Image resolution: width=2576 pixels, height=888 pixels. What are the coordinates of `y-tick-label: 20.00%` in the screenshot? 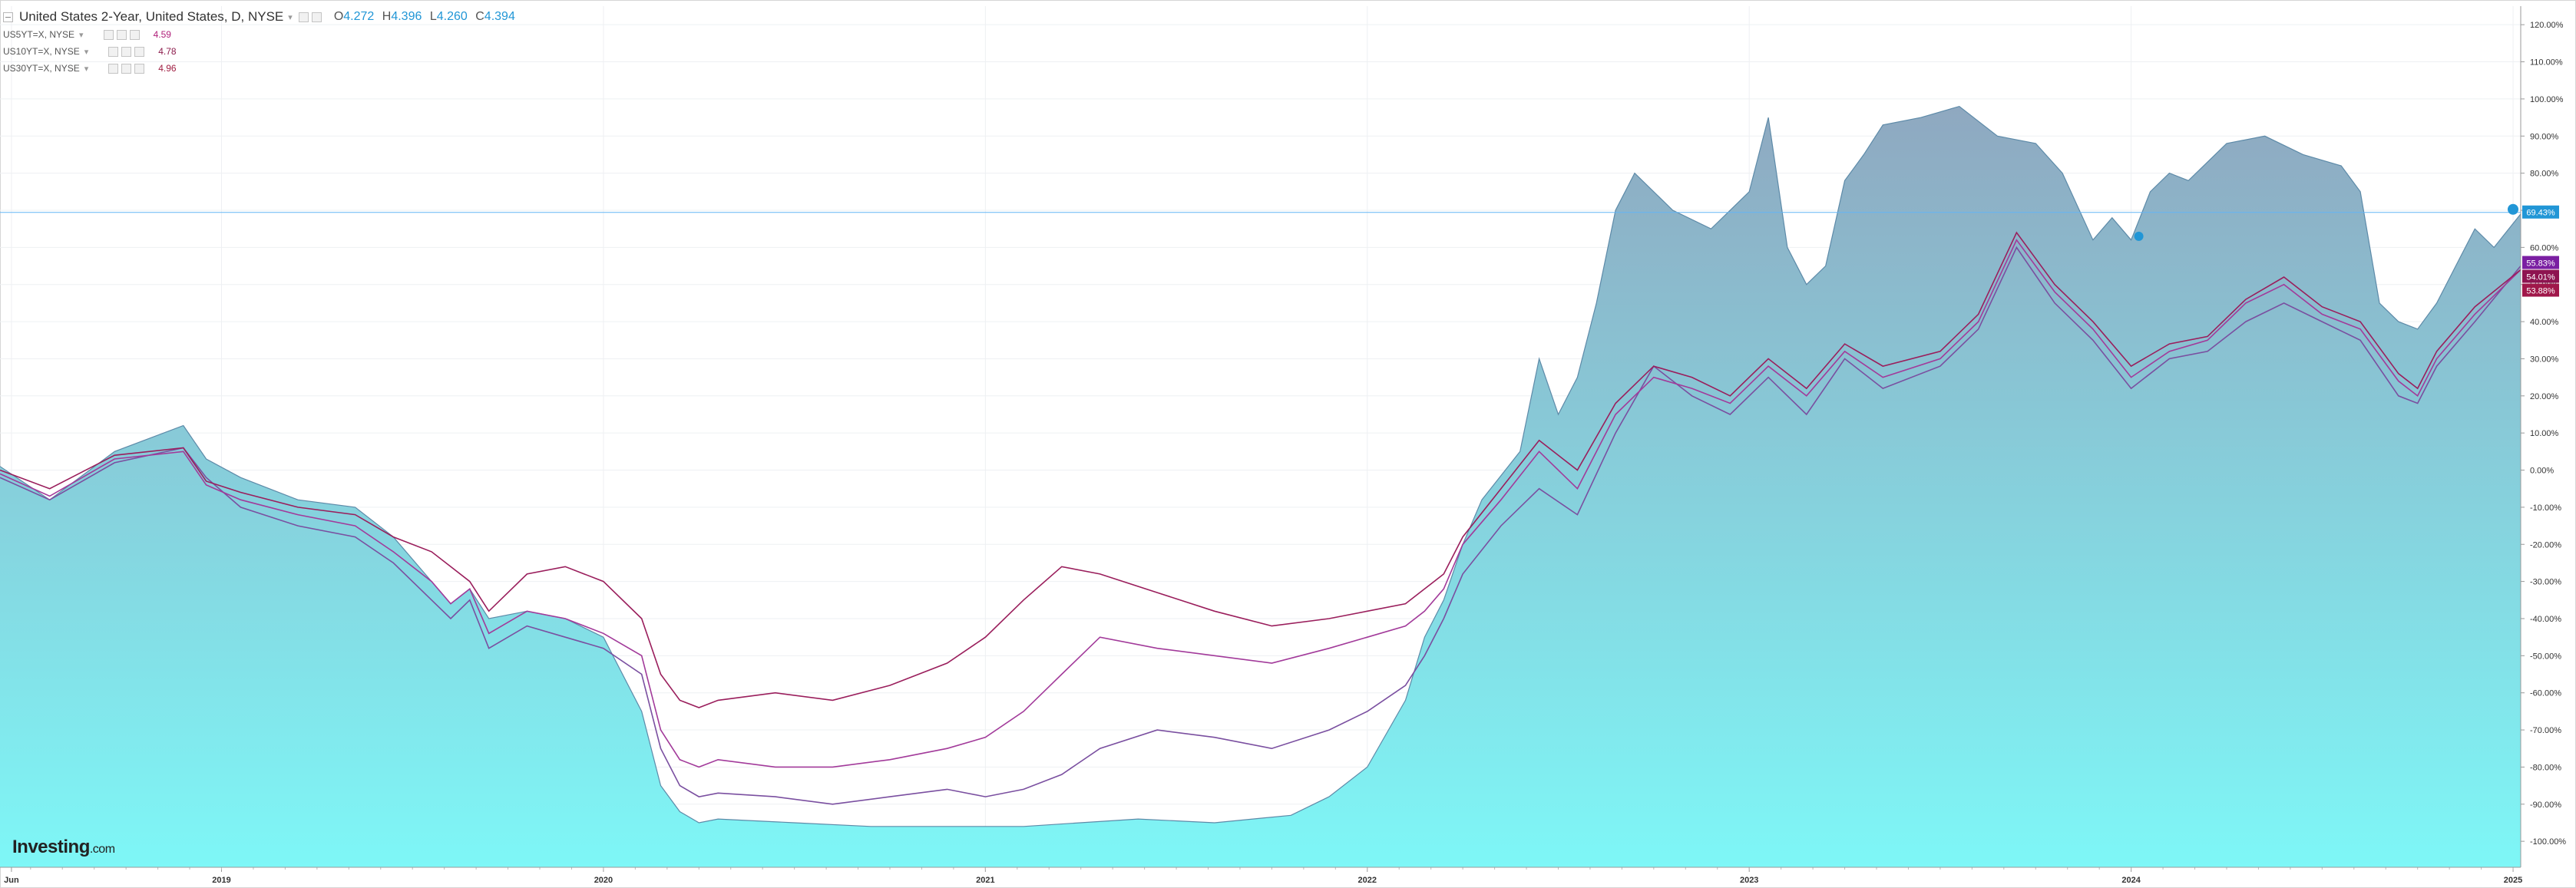 It's located at (2544, 396).